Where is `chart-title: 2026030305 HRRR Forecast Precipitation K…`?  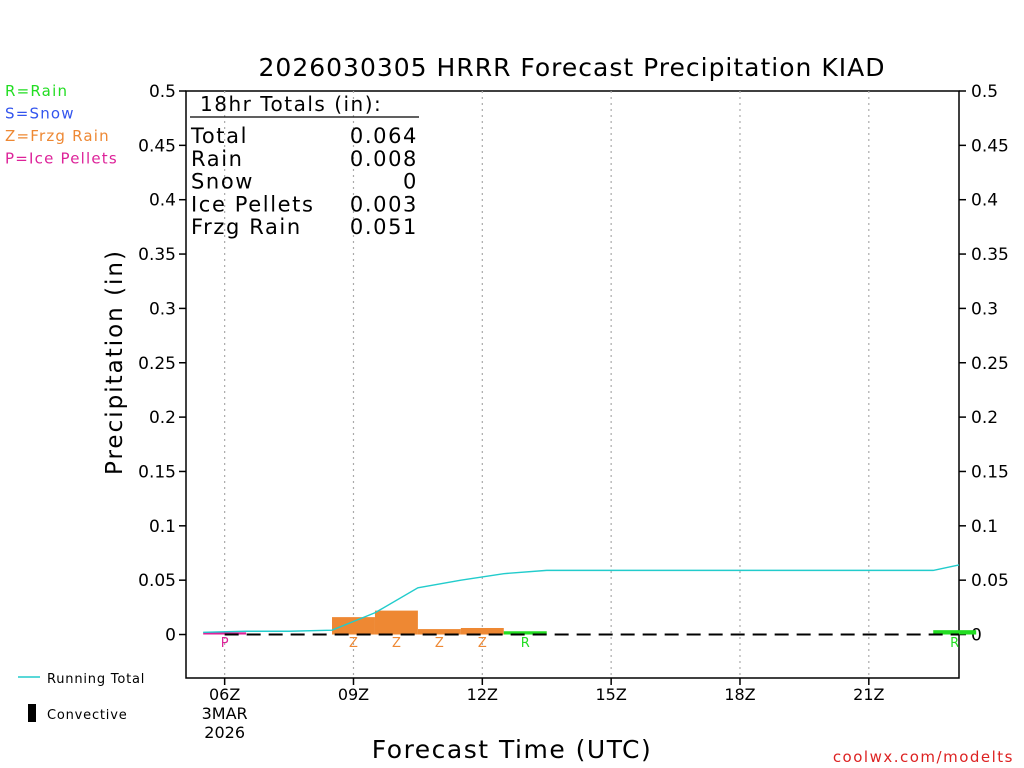
chart-title: 2026030305 HRRR Forecast Precipitation K… is located at coordinates (572, 67).